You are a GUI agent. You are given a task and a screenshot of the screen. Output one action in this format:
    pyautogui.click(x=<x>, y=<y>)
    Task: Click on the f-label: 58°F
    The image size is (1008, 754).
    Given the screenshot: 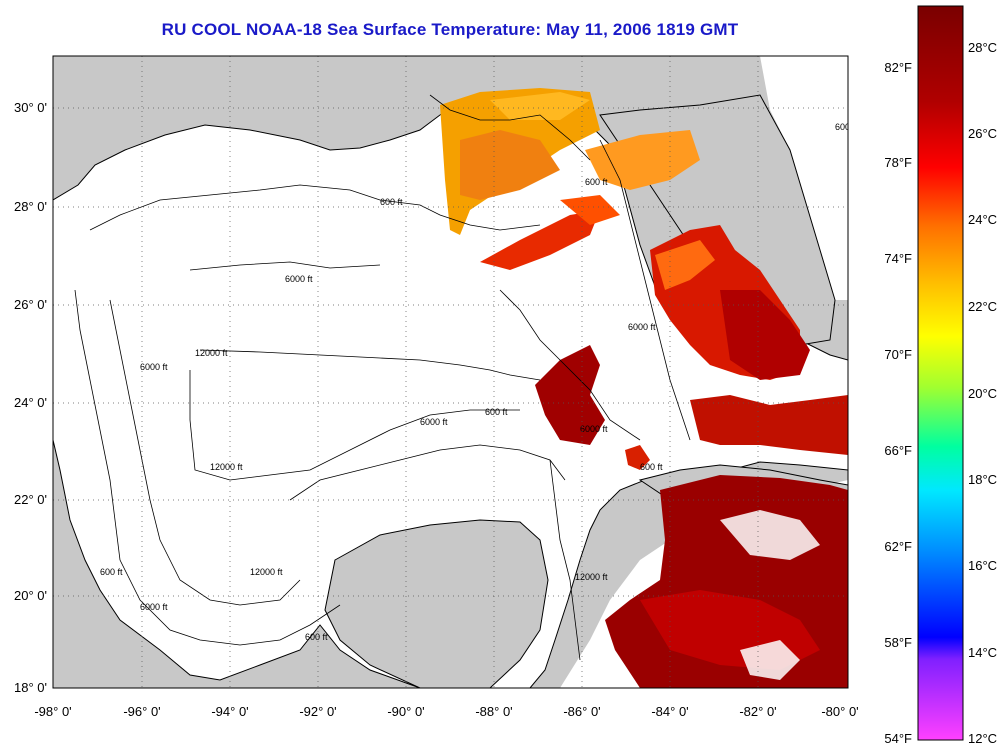 What is the action you would take?
    pyautogui.click(x=898, y=642)
    